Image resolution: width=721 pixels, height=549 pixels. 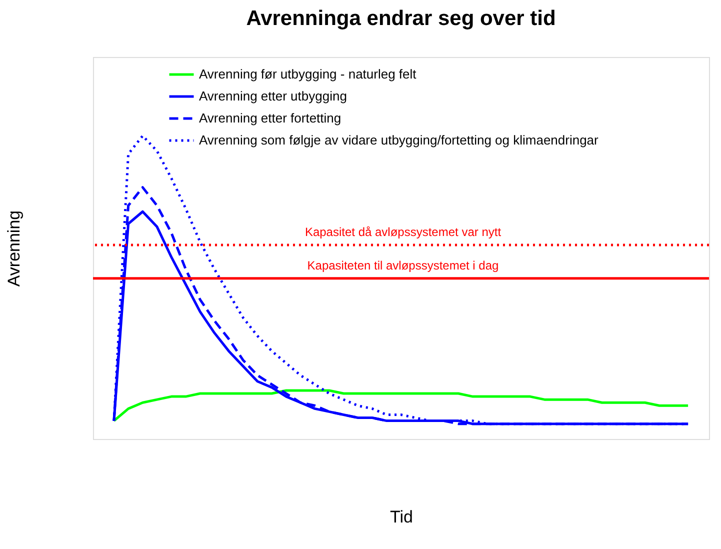 I want to click on legend-label: Avrenning etter utbygging, so click(x=273, y=96).